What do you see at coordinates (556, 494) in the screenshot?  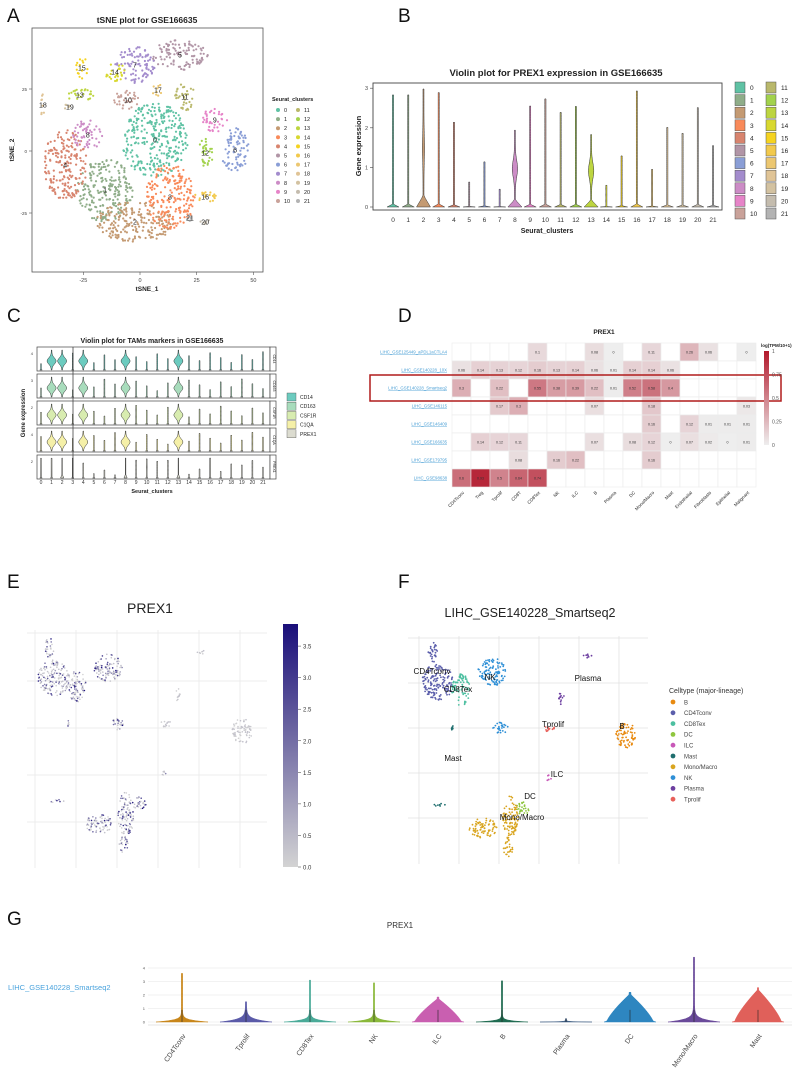 I see `column-label: NK` at bounding box center [556, 494].